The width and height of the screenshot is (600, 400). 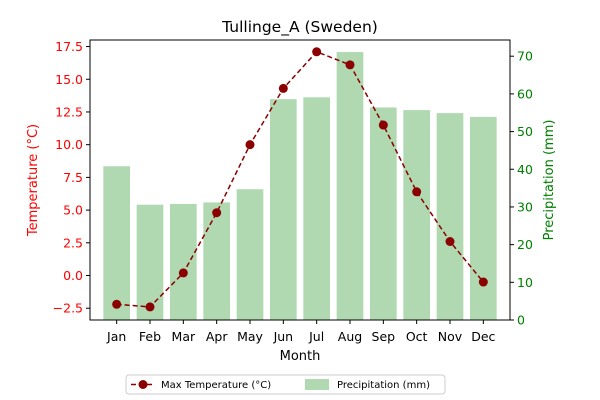 I want to click on precipitation-bar-nov, so click(x=450, y=217).